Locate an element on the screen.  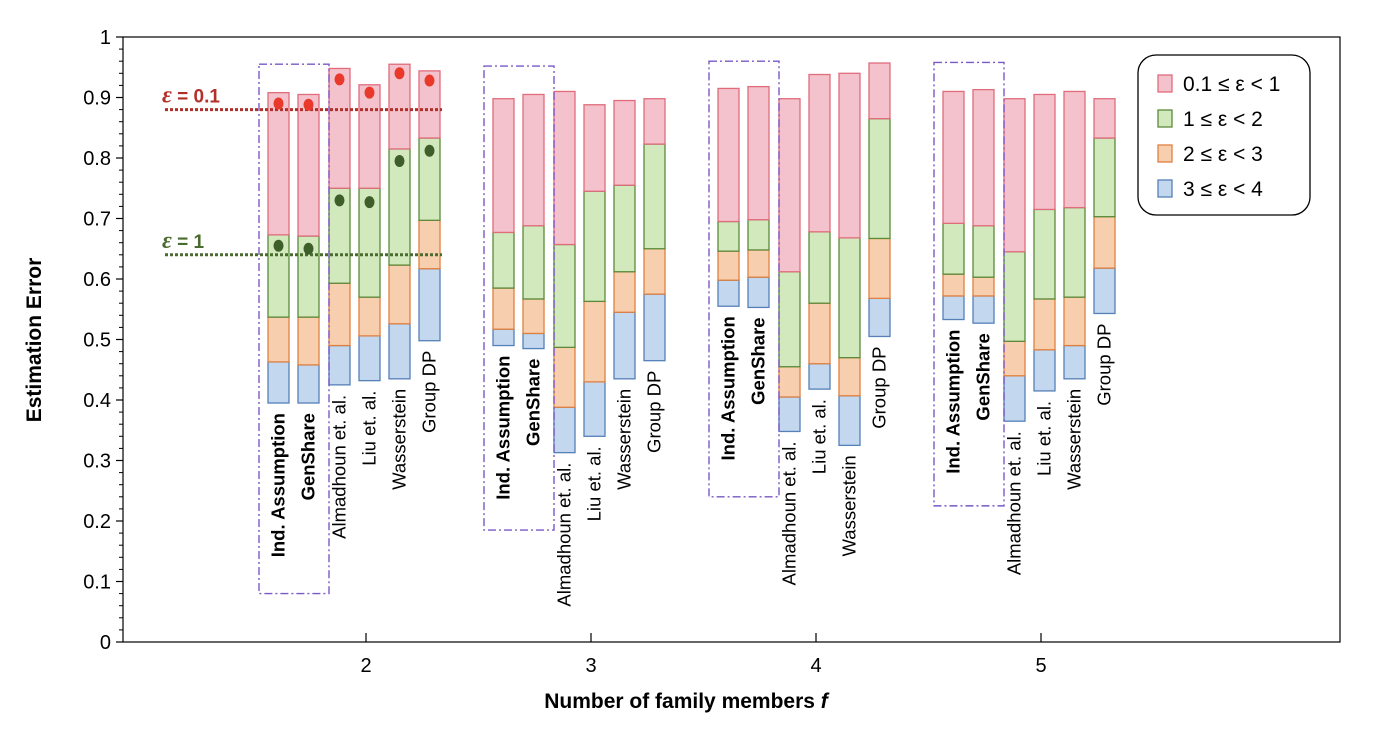
legend-entry: 2 ≤ ε < 3 is located at coordinates (1223, 154).